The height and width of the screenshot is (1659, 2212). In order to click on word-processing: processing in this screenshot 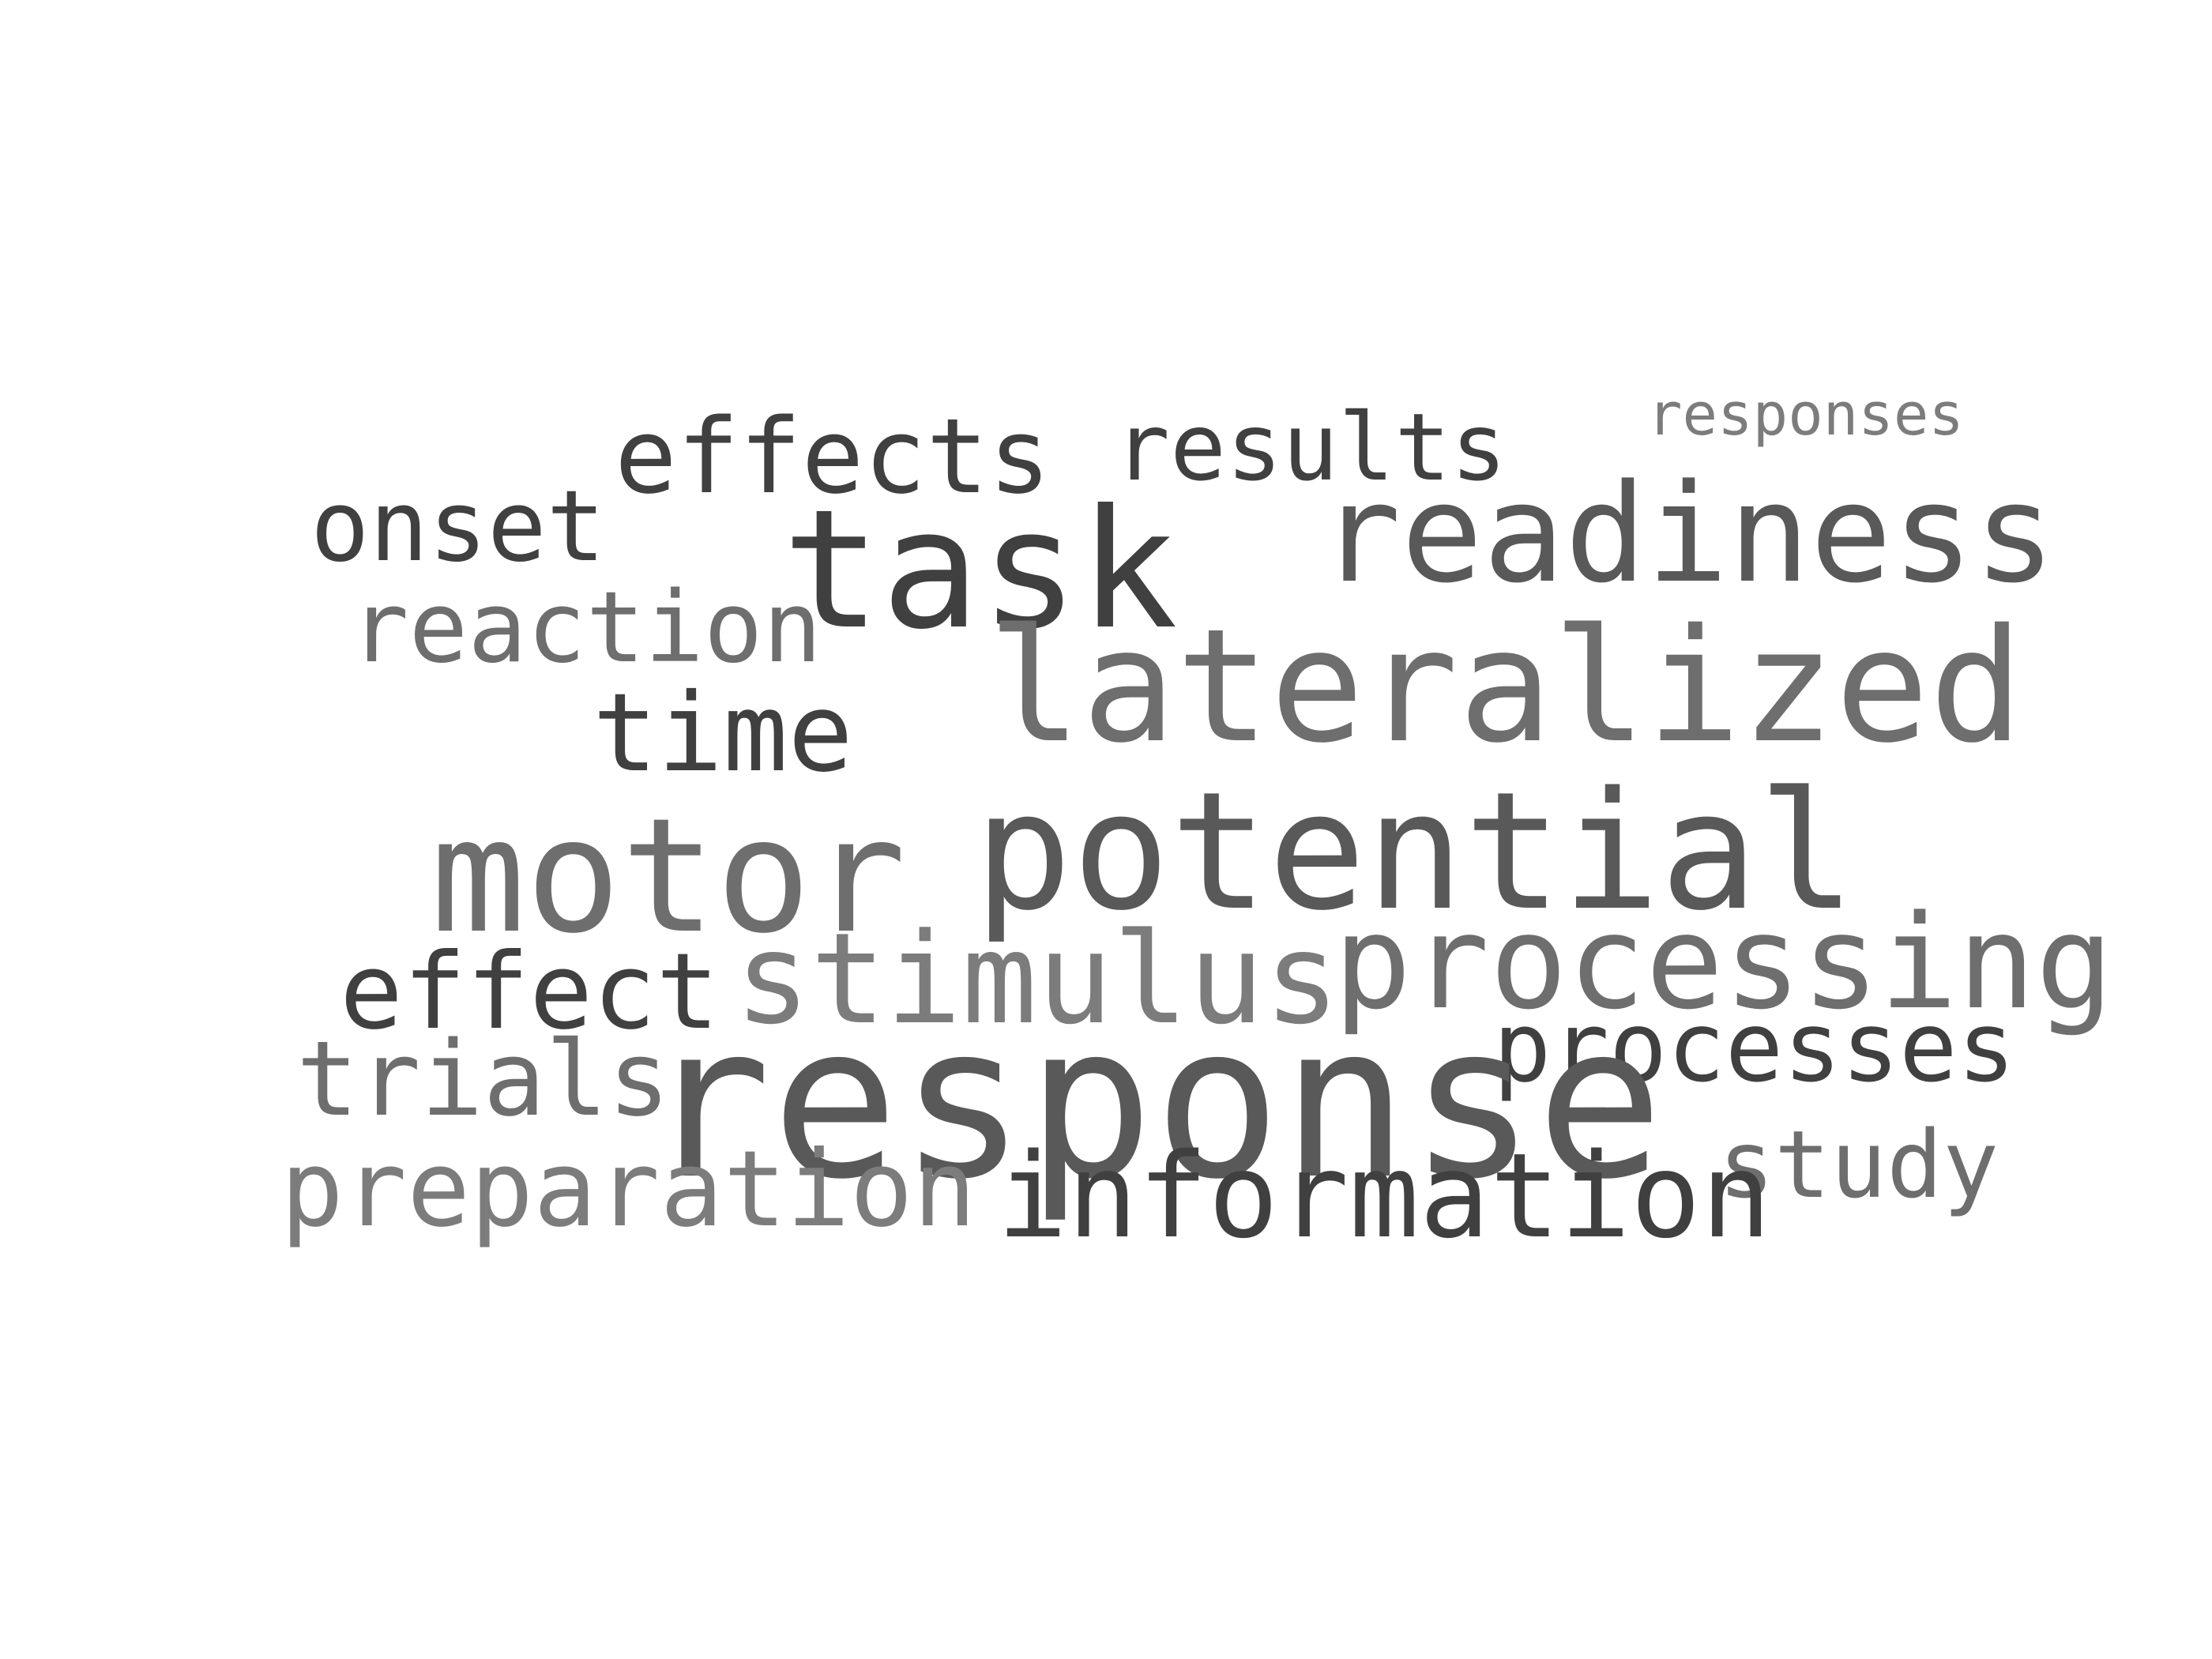, I will do `click(1724, 963)`.